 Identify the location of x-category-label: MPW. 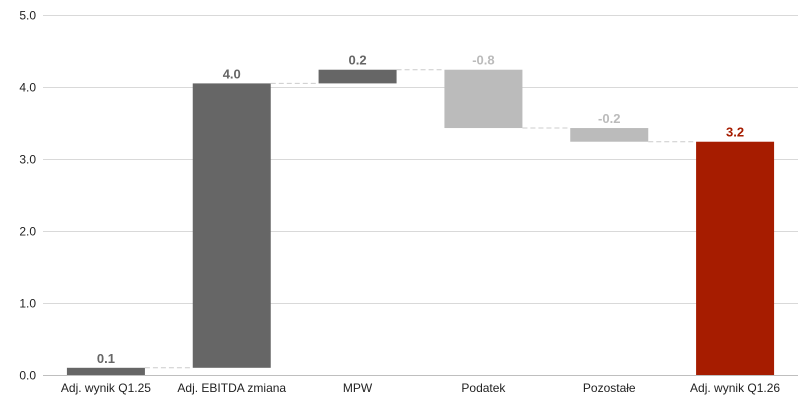
(358, 388).